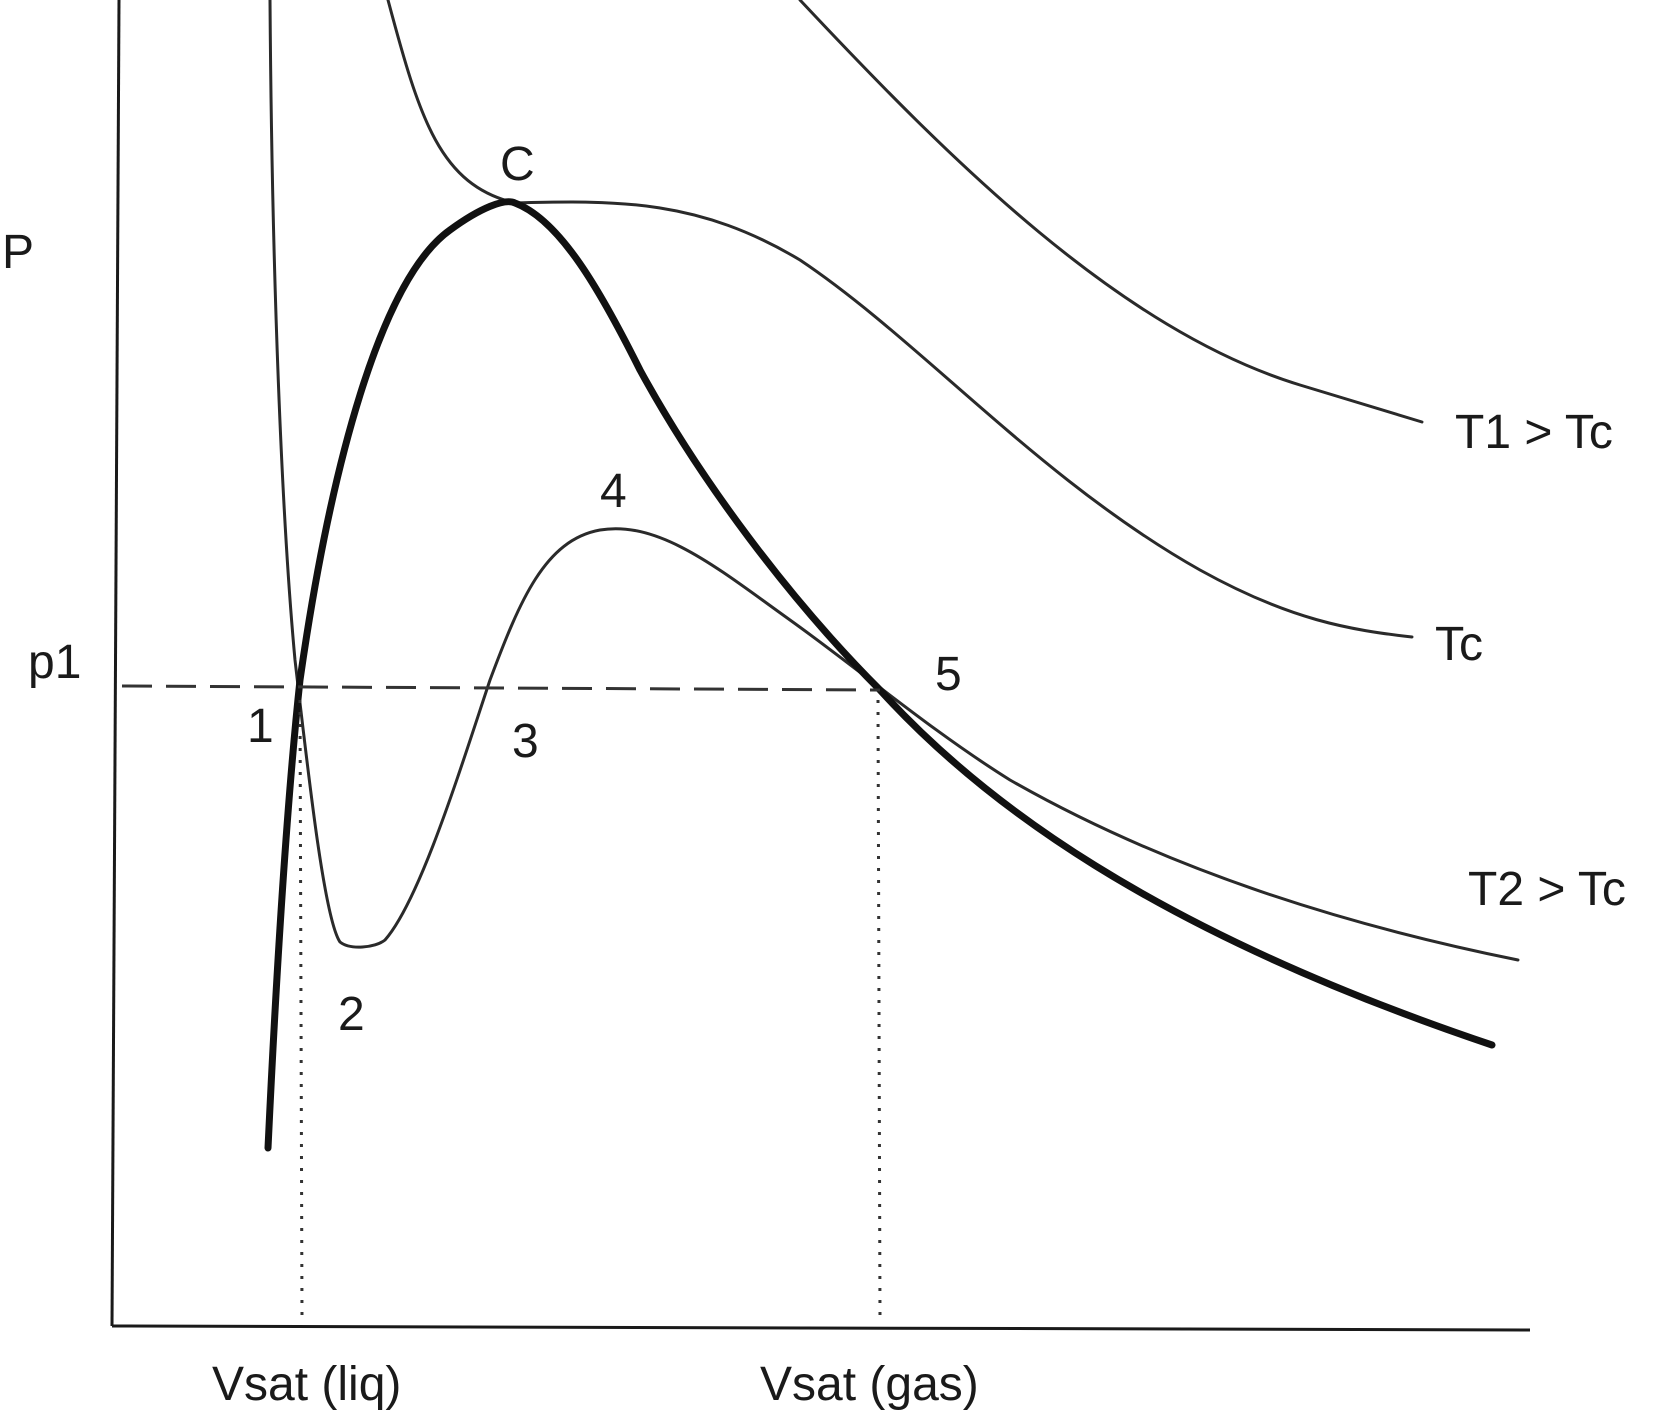 The width and height of the screenshot is (1653, 1415). I want to click on point-3-label: 3, so click(525, 741).